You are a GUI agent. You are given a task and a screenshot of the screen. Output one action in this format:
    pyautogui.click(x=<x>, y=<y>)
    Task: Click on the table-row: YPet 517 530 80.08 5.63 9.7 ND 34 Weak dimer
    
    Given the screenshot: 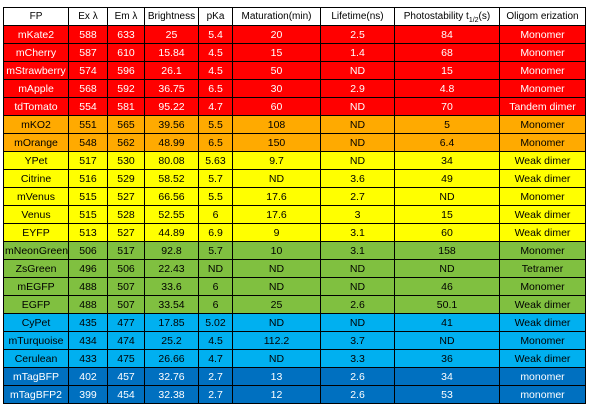 What is the action you would take?
    pyautogui.click(x=294, y=160)
    